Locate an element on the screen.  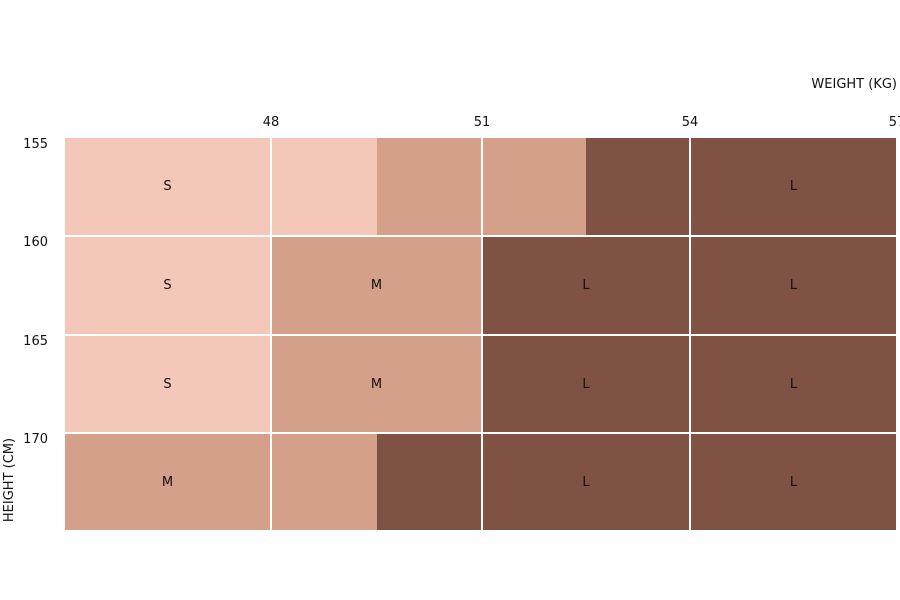
row-tick-label: 170 is located at coordinates (35, 439).